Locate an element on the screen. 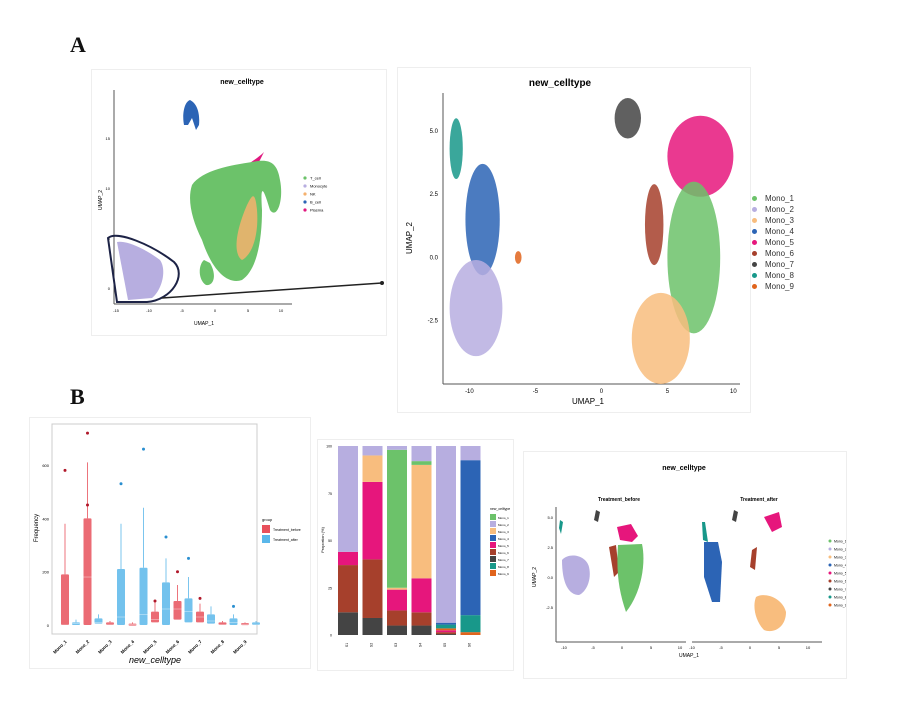 The height and width of the screenshot is (702, 922). box-mono-9-after is located at coordinates (256, 623).